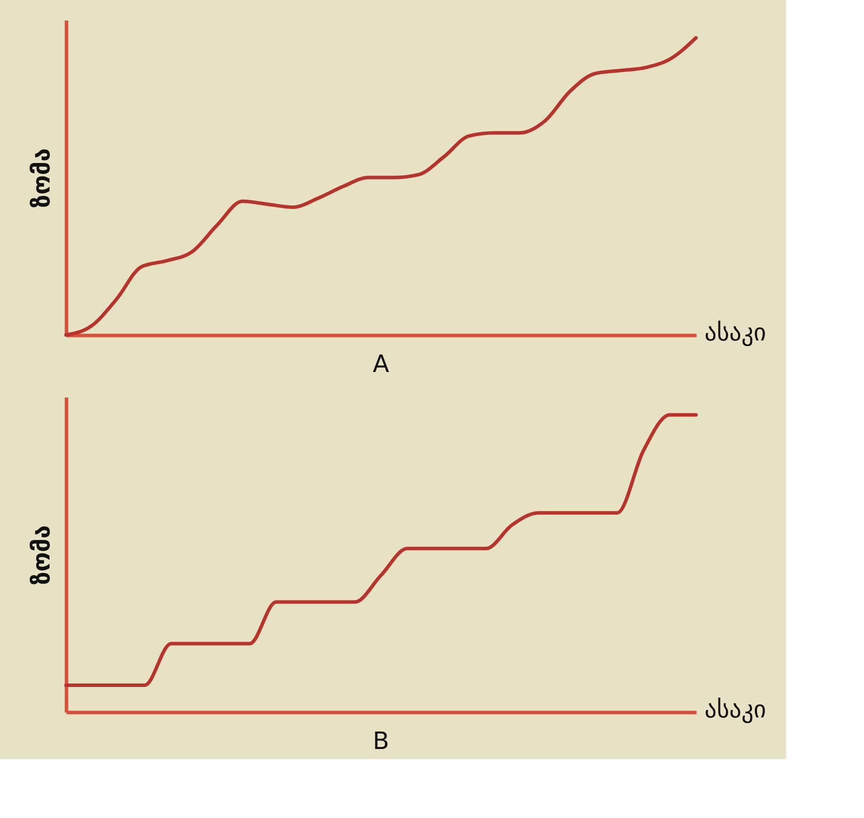 The height and width of the screenshot is (818, 864). What do you see at coordinates (381, 741) in the screenshot?
I see `text: B` at bounding box center [381, 741].